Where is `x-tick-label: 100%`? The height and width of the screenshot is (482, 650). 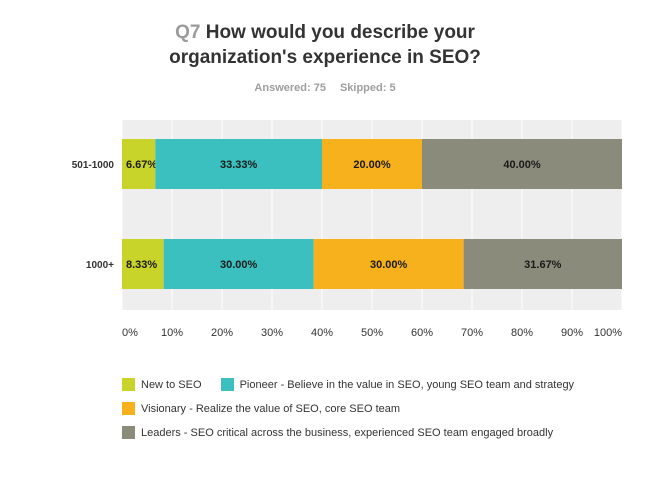 x-tick-label: 100% is located at coordinates (608, 333).